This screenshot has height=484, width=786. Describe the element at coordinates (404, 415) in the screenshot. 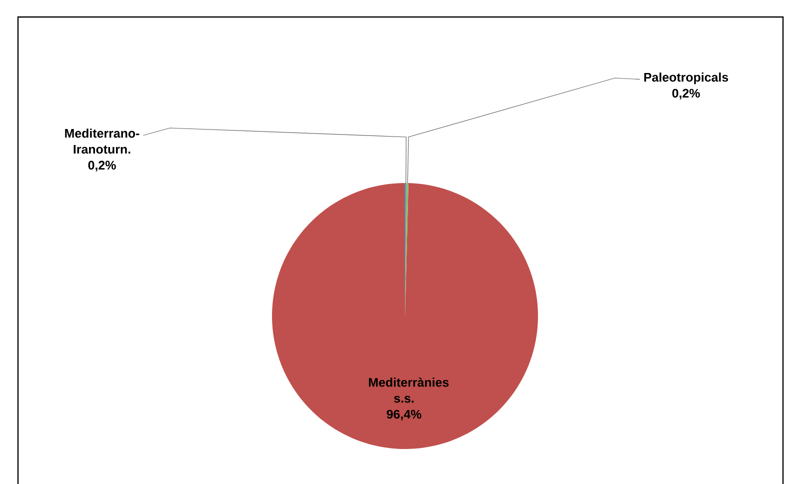

I see `data-label: 96,4%` at that location.